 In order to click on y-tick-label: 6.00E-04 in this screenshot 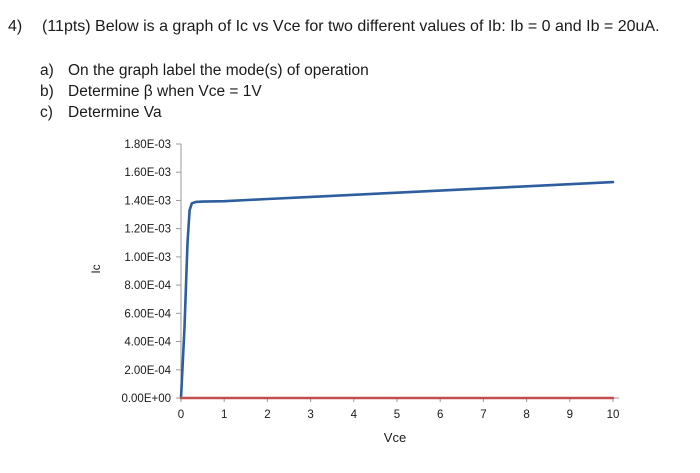, I will do `click(147, 314)`.